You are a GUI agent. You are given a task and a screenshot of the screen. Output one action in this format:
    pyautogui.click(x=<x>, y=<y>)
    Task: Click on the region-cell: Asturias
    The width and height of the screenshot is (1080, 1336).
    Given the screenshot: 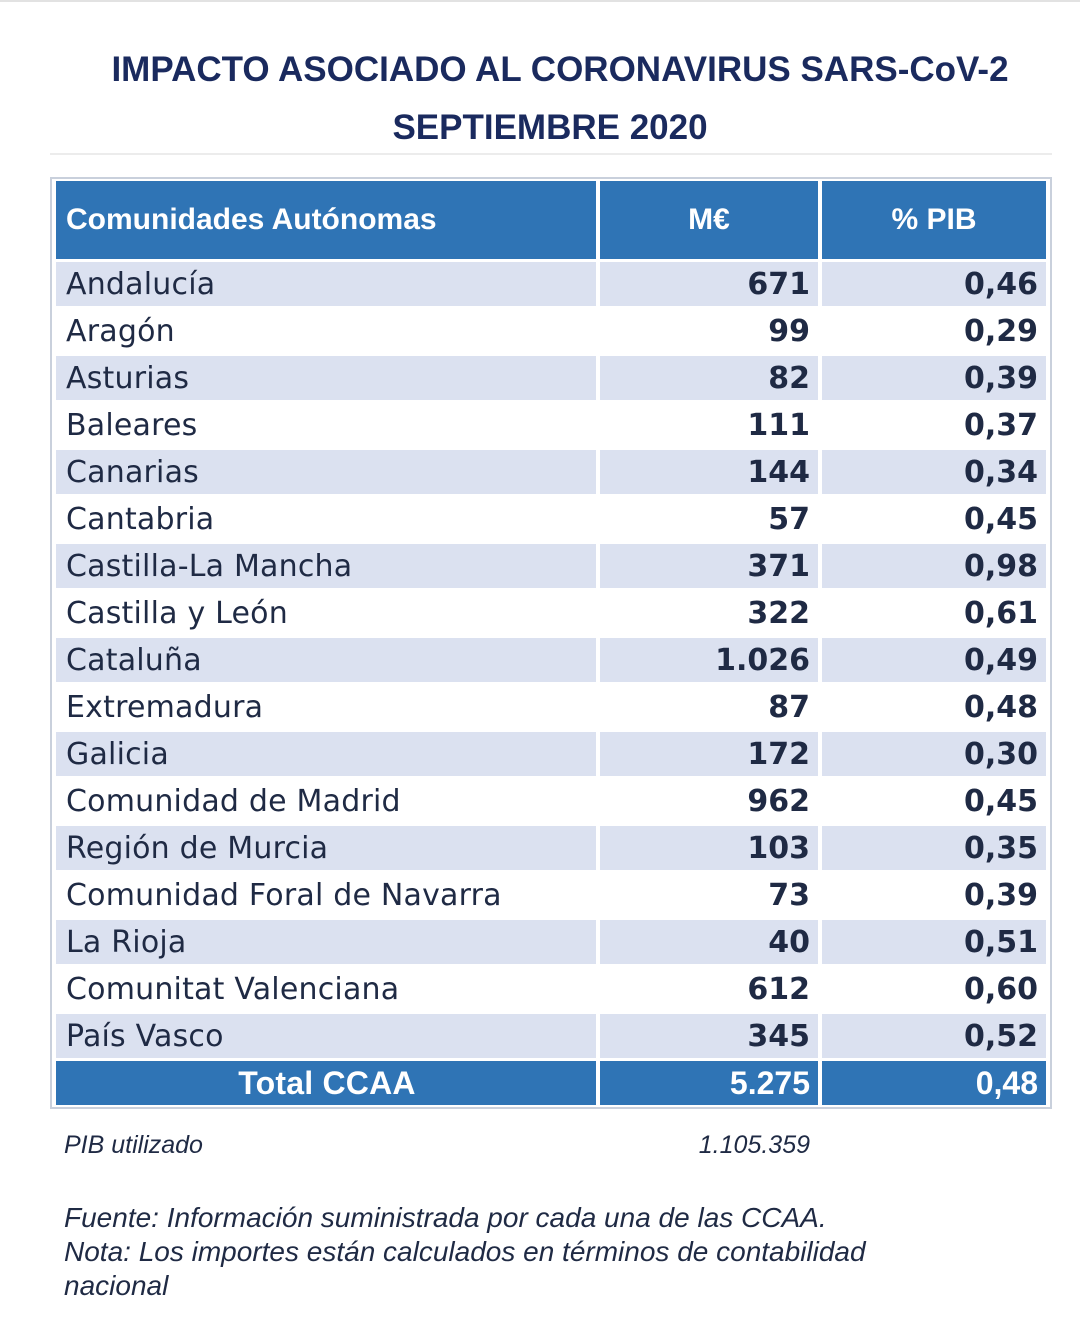 What is the action you would take?
    pyautogui.click(x=326, y=378)
    